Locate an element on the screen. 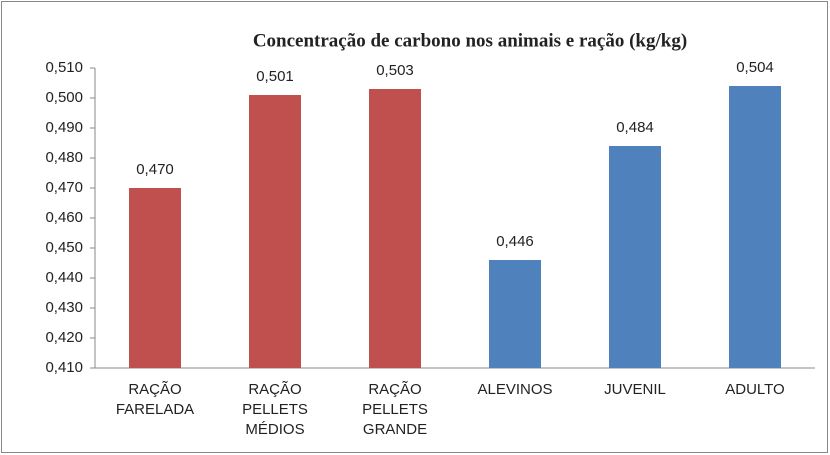  data-label: 0,484 is located at coordinates (635, 127).